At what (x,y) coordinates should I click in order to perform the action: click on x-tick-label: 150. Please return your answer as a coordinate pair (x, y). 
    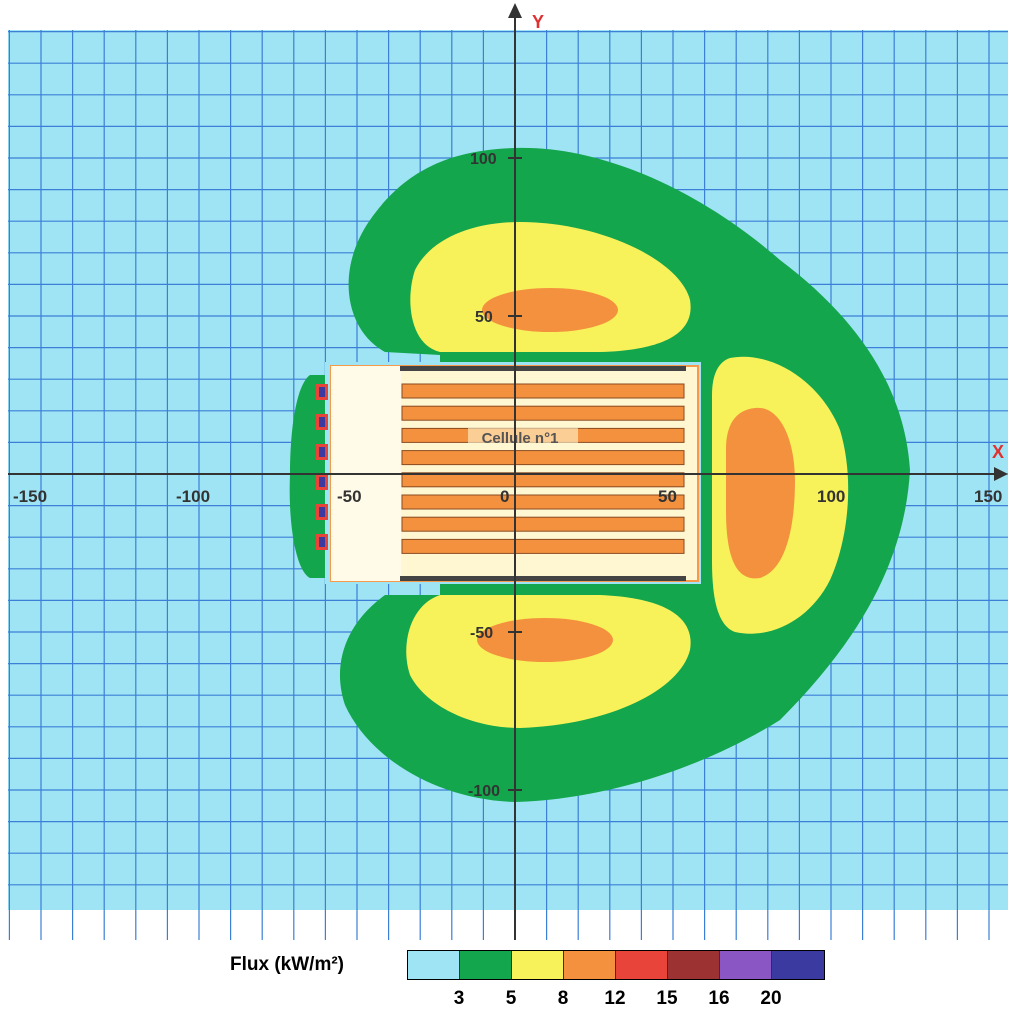
    Looking at the image, I should click on (988, 496).